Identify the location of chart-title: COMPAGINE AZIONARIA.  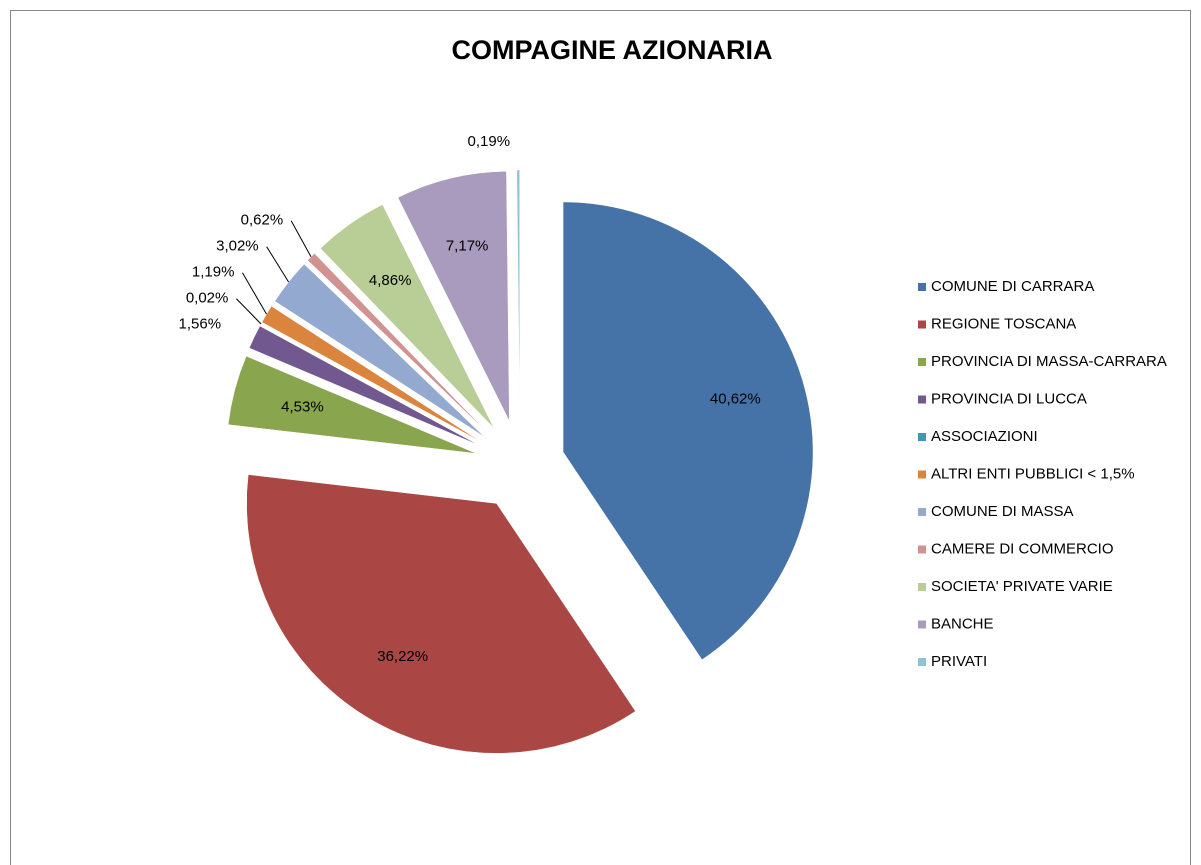
(612, 50).